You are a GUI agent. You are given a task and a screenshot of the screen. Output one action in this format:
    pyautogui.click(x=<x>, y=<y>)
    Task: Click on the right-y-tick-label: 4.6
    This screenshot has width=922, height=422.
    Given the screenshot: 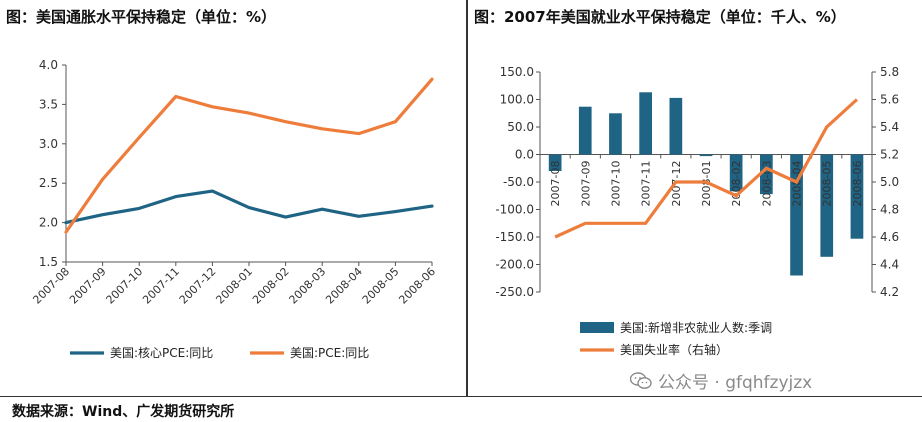 What is the action you would take?
    pyautogui.click(x=889, y=237)
    